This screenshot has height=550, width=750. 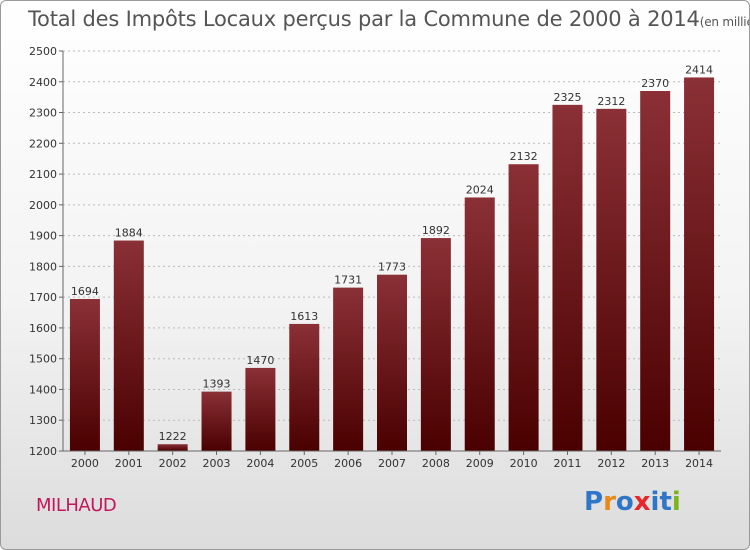 I want to click on x-tick-label: 2004, so click(x=260, y=463).